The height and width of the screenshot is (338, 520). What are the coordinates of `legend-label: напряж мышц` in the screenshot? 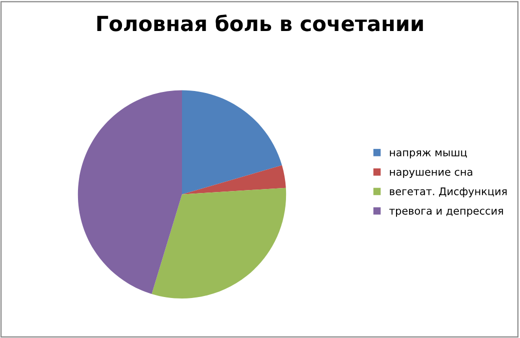 It's located at (428, 154).